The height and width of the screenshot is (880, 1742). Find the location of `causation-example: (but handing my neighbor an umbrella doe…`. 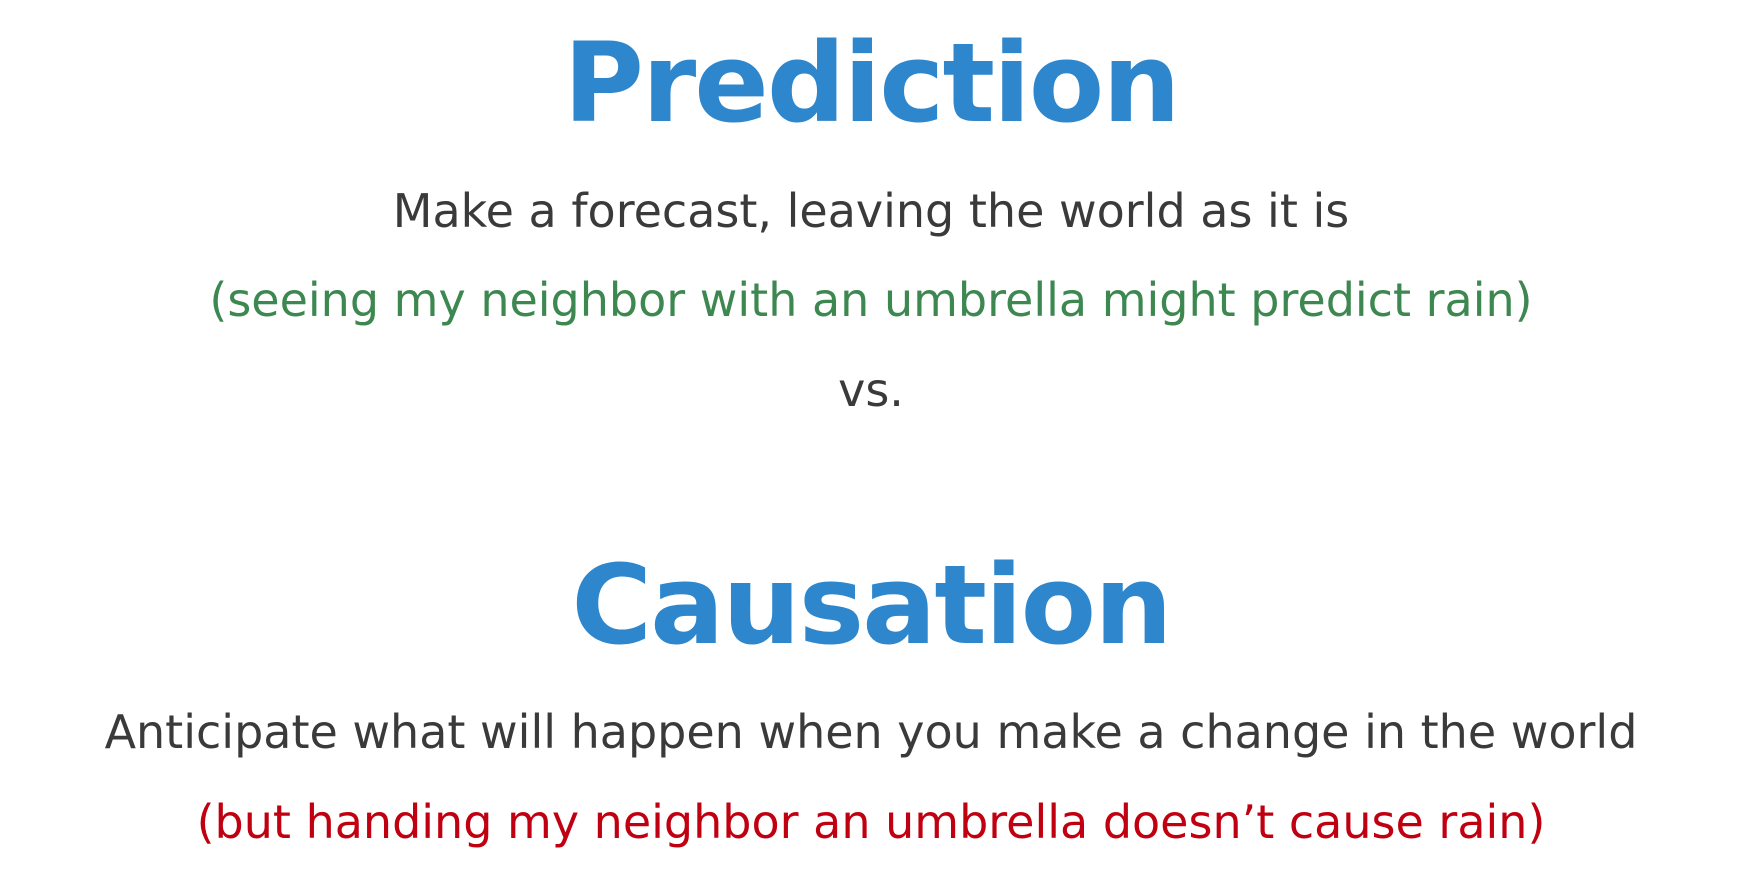

causation-example: (but handing my neighbor an umbrella doe… is located at coordinates (871, 822).